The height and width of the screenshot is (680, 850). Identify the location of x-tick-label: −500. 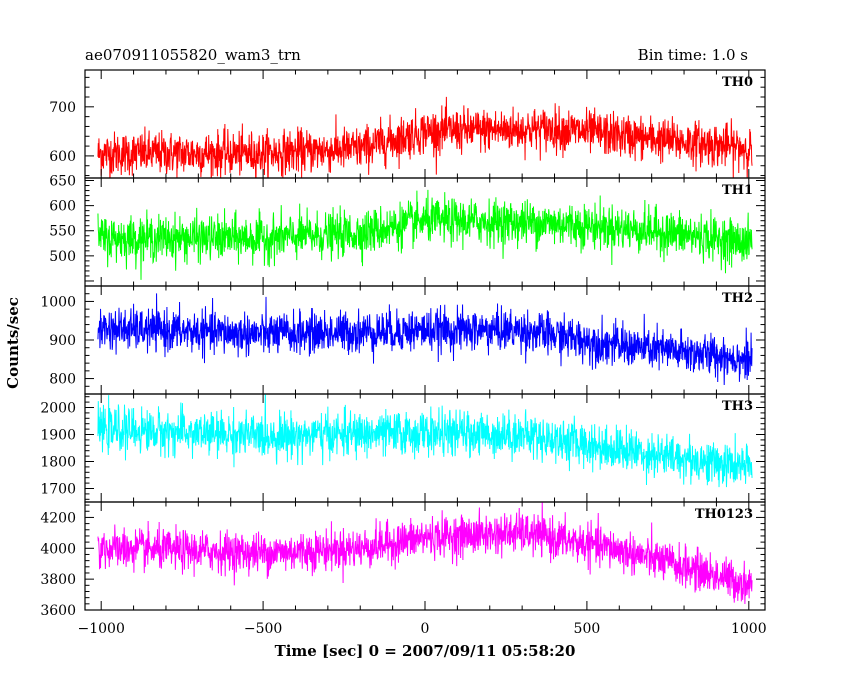
(263, 629).